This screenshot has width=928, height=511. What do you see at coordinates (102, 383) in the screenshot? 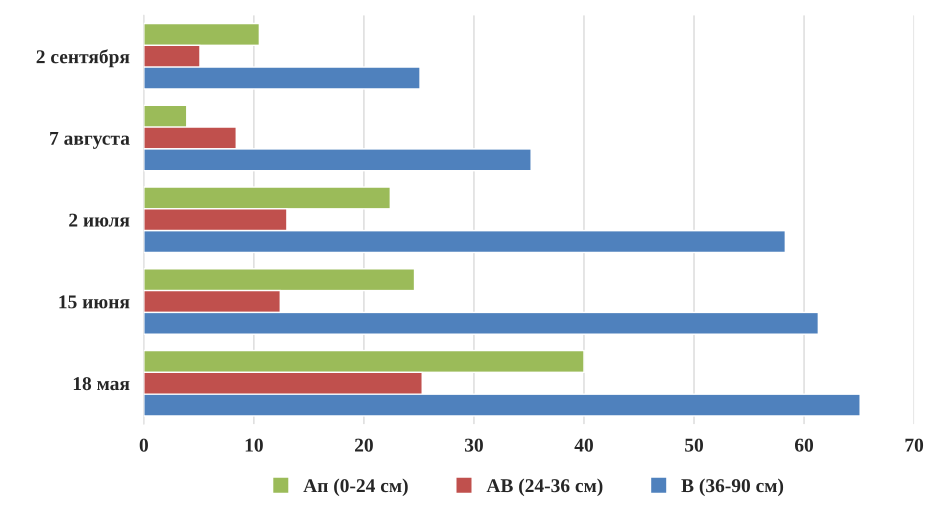
I see `y-tick-label: 18 мая` at bounding box center [102, 383].